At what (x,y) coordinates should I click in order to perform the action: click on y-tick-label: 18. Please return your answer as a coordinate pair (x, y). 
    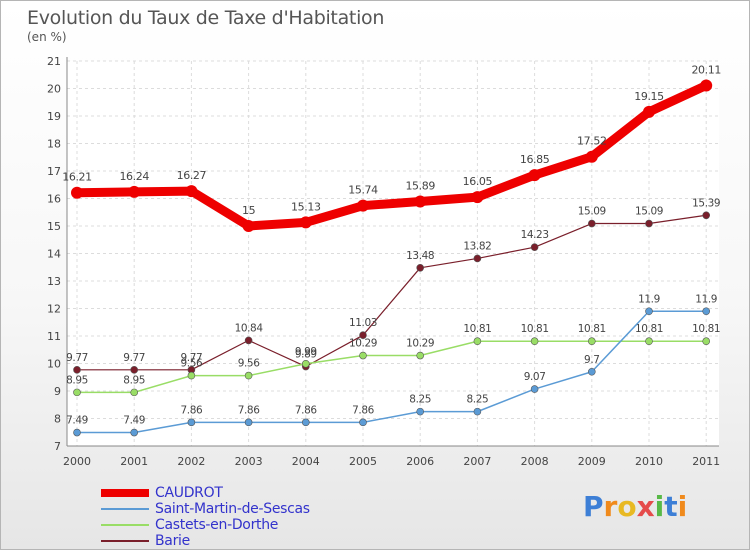
    Looking at the image, I should click on (54, 144).